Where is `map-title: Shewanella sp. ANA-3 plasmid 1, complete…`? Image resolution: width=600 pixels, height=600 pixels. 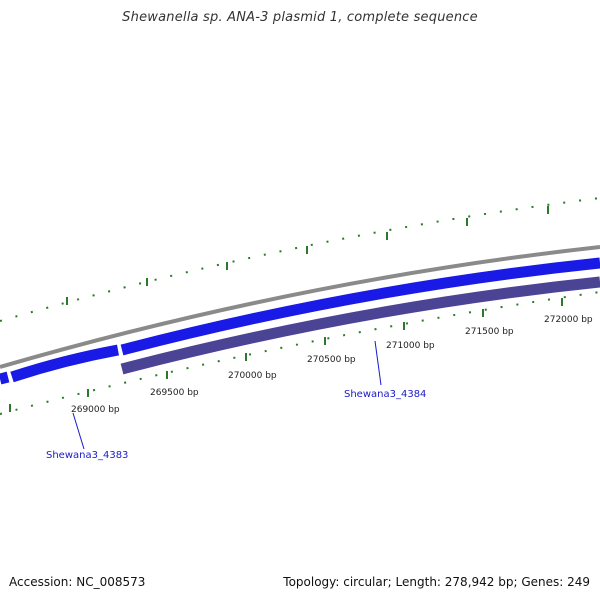 map-title: Shewanella sp. ANA-3 plasmid 1, complete… is located at coordinates (300, 17).